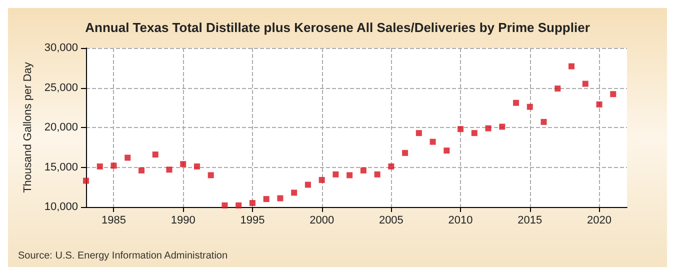  What do you see at coordinates (61, 128) in the screenshot?
I see `y-tick-label: 20,000` at bounding box center [61, 128].